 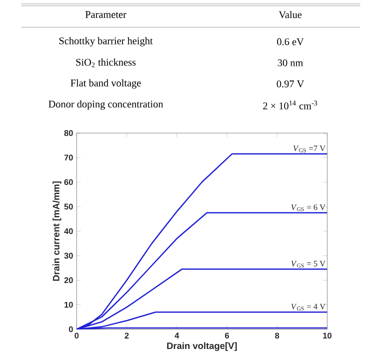 What do you see at coordinates (291, 62) in the screenshot?
I see `text: 30 nm` at bounding box center [291, 62].